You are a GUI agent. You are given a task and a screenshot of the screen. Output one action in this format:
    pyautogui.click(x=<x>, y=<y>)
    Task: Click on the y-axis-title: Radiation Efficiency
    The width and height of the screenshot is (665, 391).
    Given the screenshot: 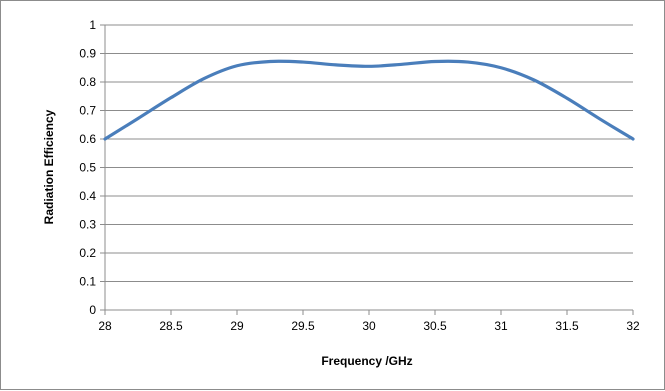 What is the action you would take?
    pyautogui.click(x=49, y=166)
    